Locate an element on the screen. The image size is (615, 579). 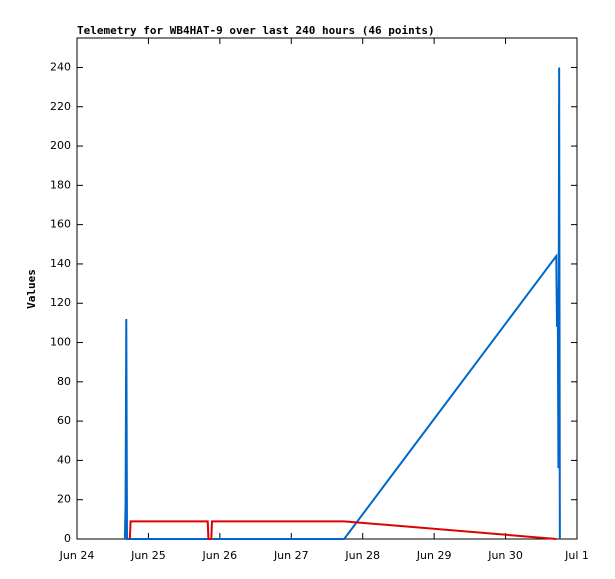
y-tick-label: 20 is located at coordinates (64, 499).